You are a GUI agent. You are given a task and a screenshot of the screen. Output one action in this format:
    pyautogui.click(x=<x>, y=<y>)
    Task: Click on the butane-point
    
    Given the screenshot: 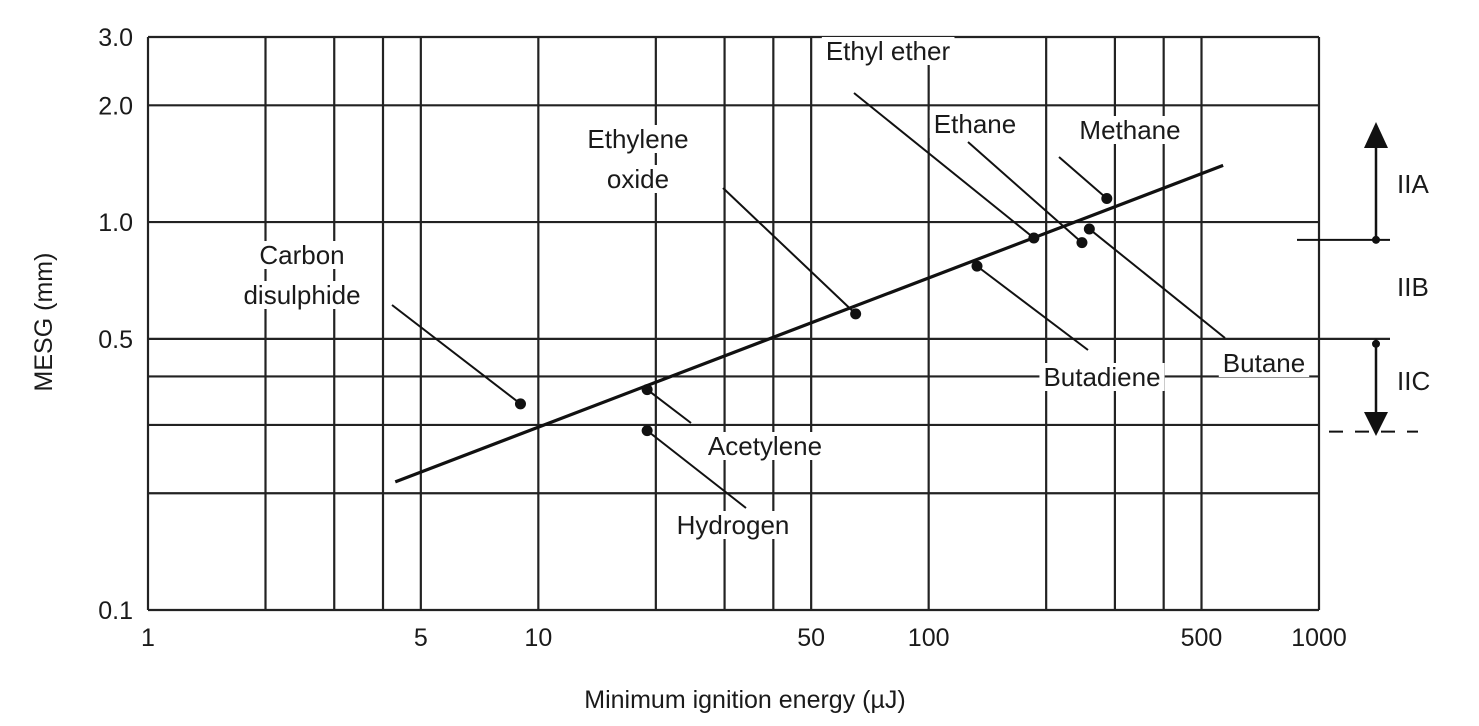 What is the action you would take?
    pyautogui.click(x=1089, y=229)
    